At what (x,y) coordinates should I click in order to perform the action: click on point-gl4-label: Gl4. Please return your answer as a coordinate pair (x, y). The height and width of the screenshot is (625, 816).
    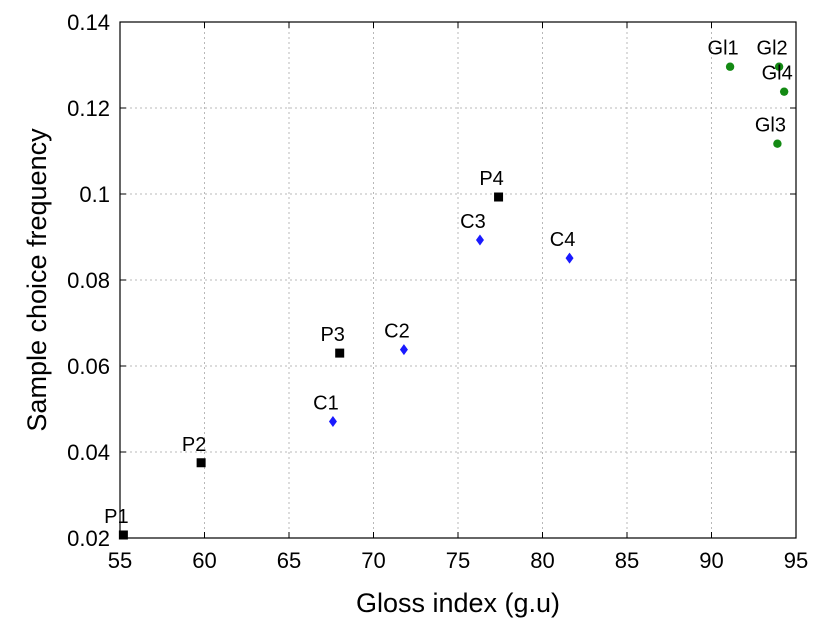
    Looking at the image, I should click on (777, 74).